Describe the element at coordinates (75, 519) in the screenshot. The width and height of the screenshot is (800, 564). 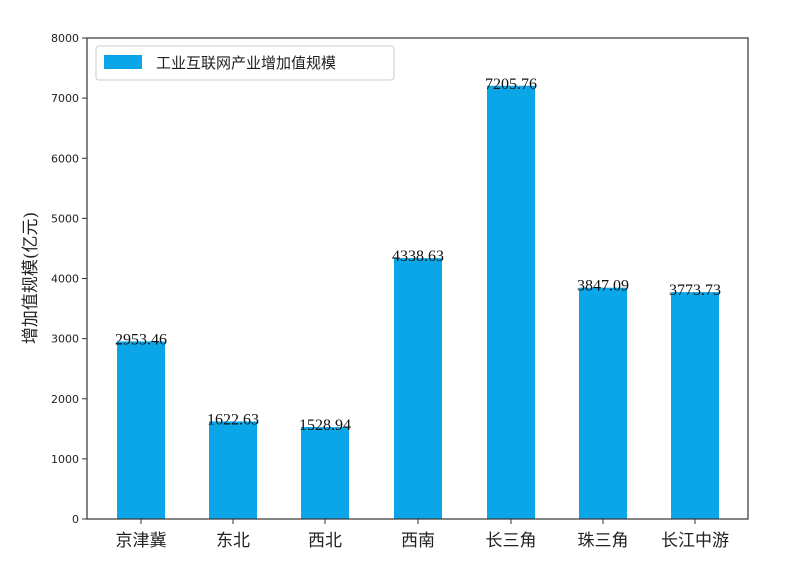
I see `y-tick-label: 0` at that location.